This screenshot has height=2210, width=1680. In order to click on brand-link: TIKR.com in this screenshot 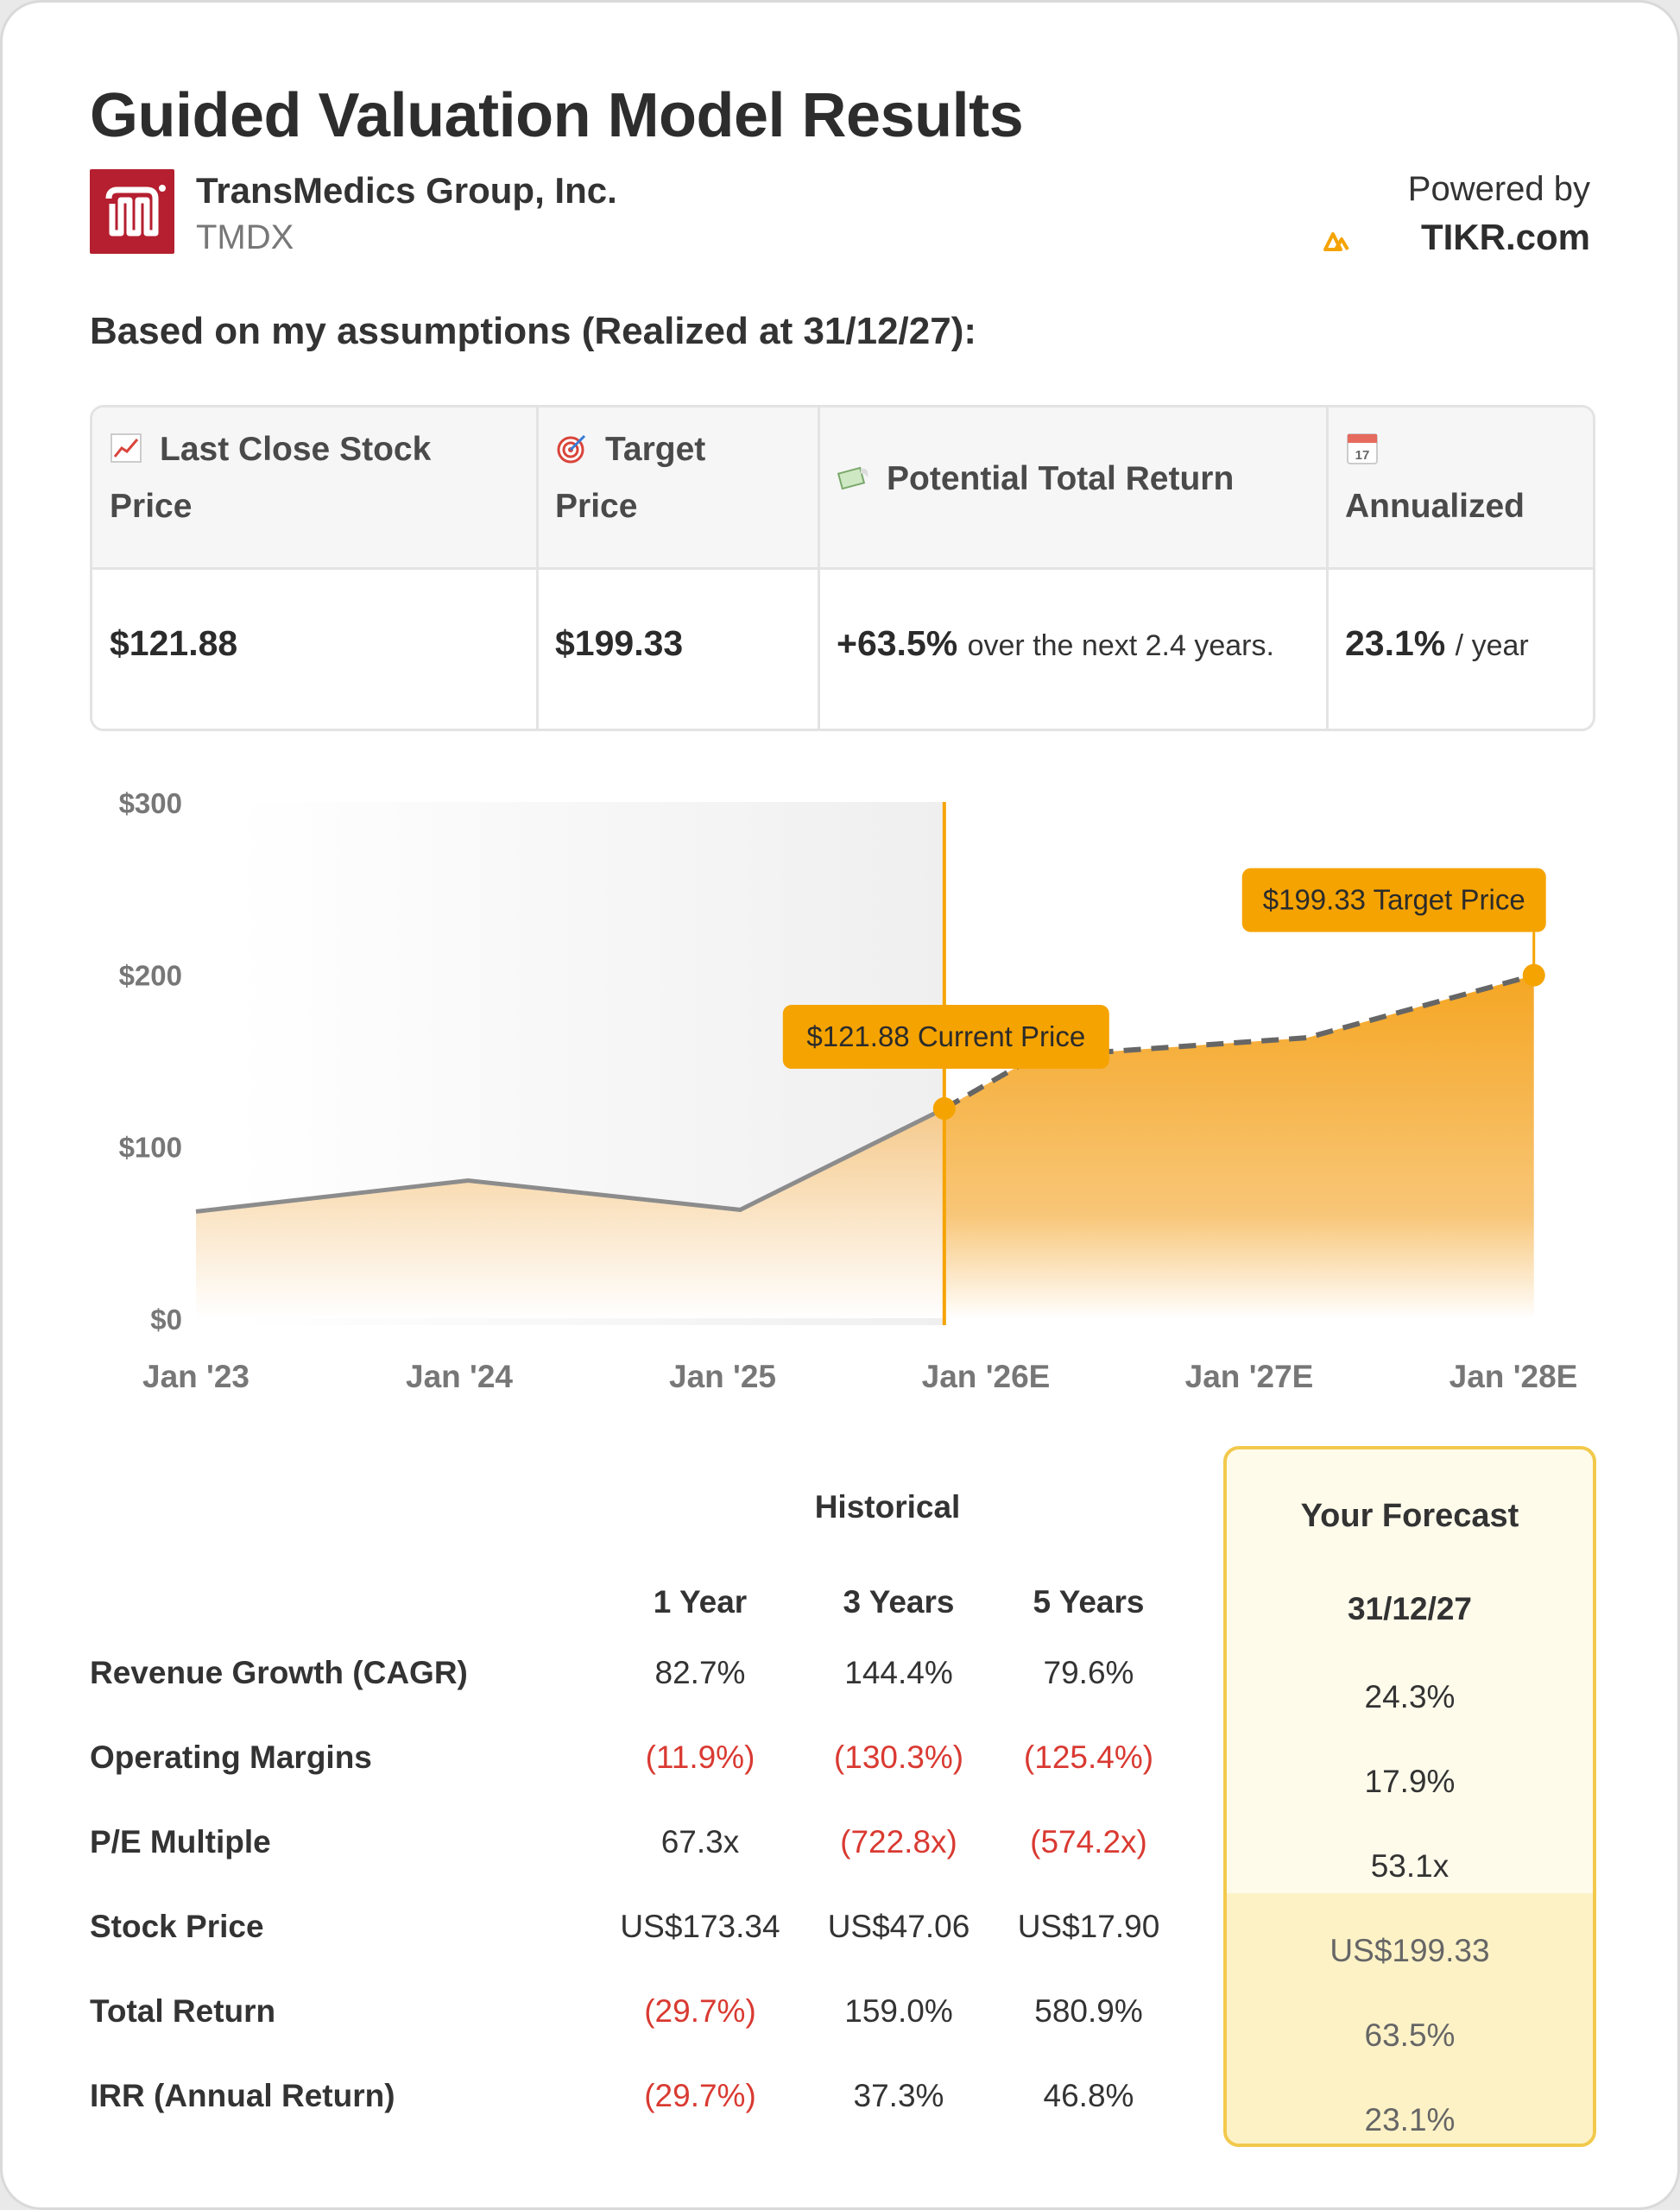, I will do `click(1505, 237)`.